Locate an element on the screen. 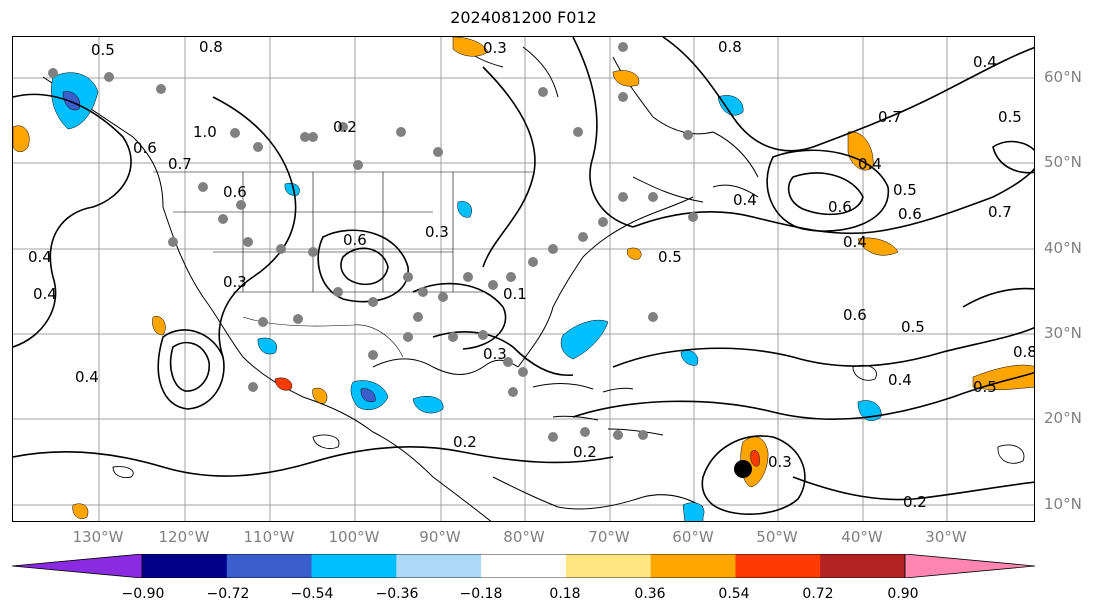 The width and height of the screenshot is (1105, 615). colorbar-tick: −0.54 is located at coordinates (312, 594).